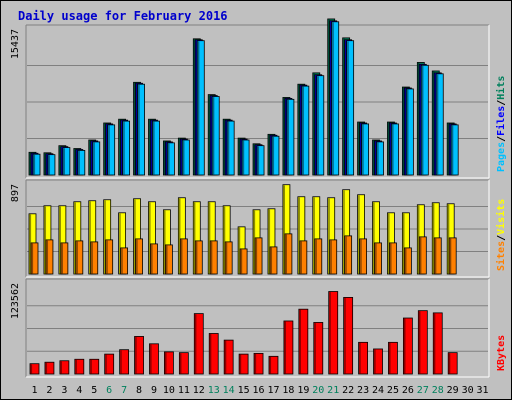 This screenshot has width=512, height=400. What do you see at coordinates (393, 390) in the screenshot?
I see `x-tick-label-day-25: 25` at bounding box center [393, 390].